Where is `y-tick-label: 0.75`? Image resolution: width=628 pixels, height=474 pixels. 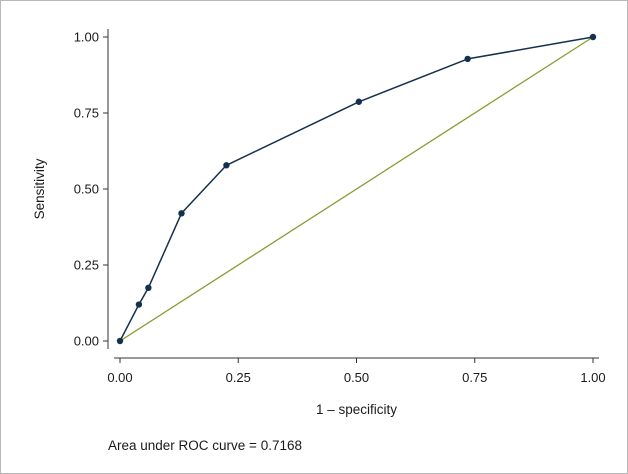
y-tick-label: 0.75 is located at coordinates (86, 113).